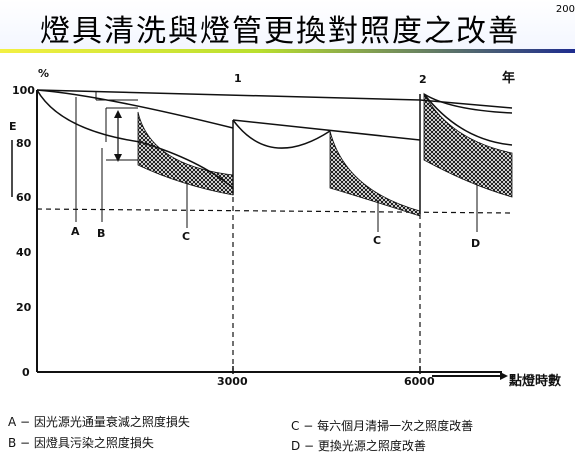 Image resolution: width=575 pixels, height=460 pixels. I want to click on post-replacement-mid, so click(468, 119).